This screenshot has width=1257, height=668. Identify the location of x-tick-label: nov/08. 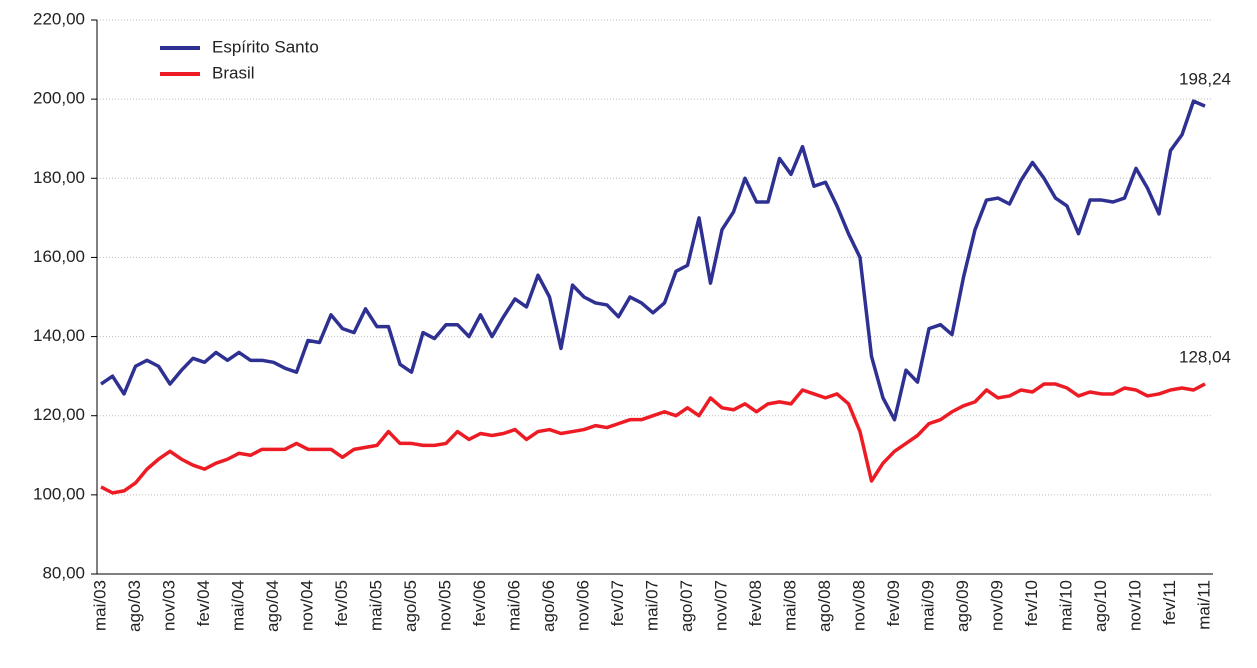
(858, 605).